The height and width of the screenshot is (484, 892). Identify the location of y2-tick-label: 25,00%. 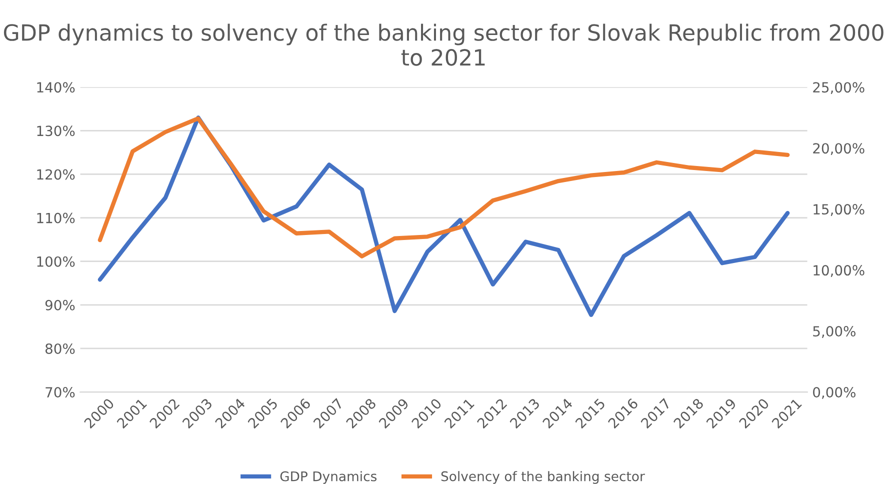
(838, 88).